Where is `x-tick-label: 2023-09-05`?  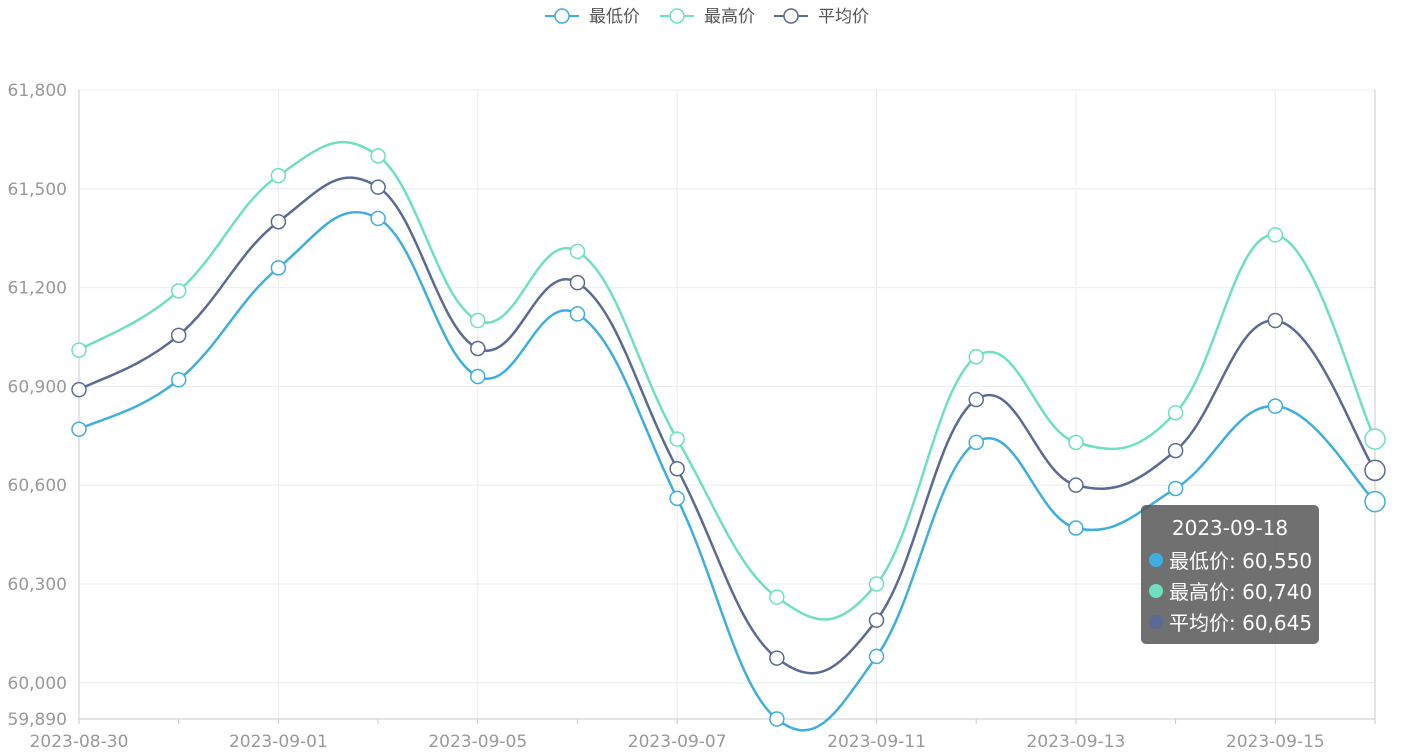
x-tick-label: 2023-09-05 is located at coordinates (477, 742).